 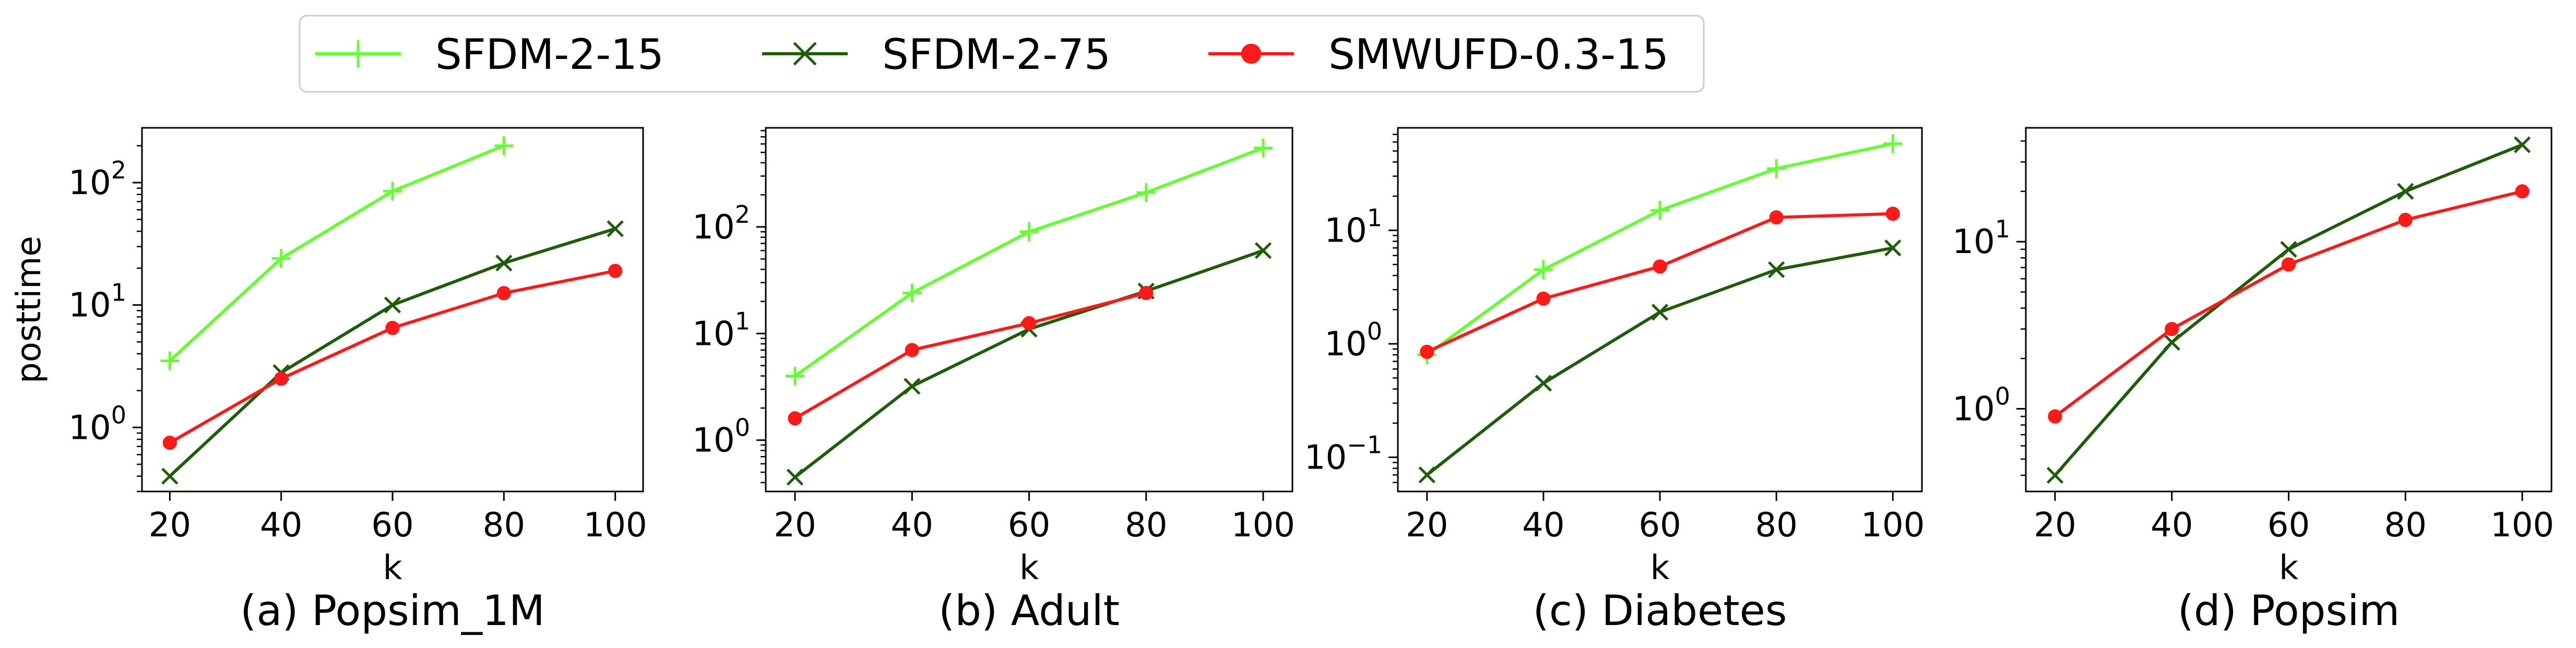 What do you see at coordinates (1343, 454) in the screenshot?
I see `y-tick-label: 10⁻¹` at bounding box center [1343, 454].